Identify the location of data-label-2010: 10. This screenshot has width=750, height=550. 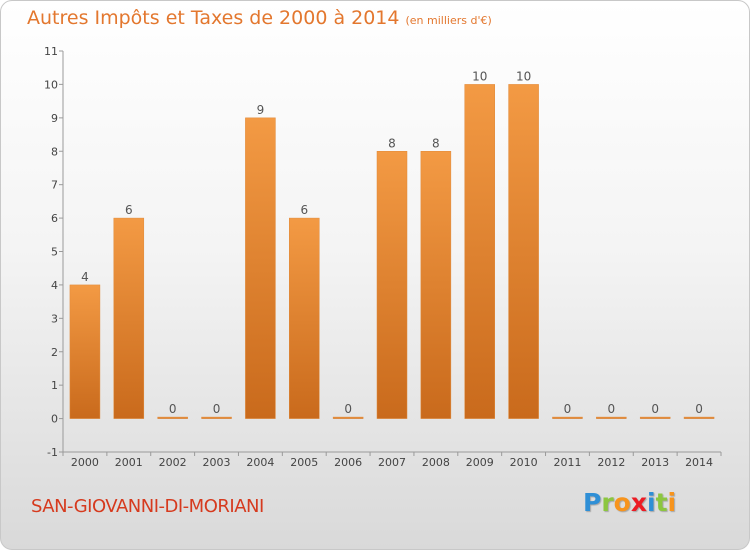
(523, 76).